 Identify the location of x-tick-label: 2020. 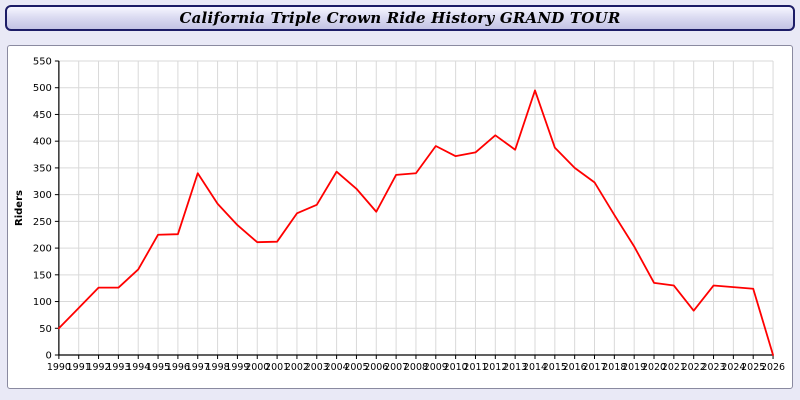
(654, 367).